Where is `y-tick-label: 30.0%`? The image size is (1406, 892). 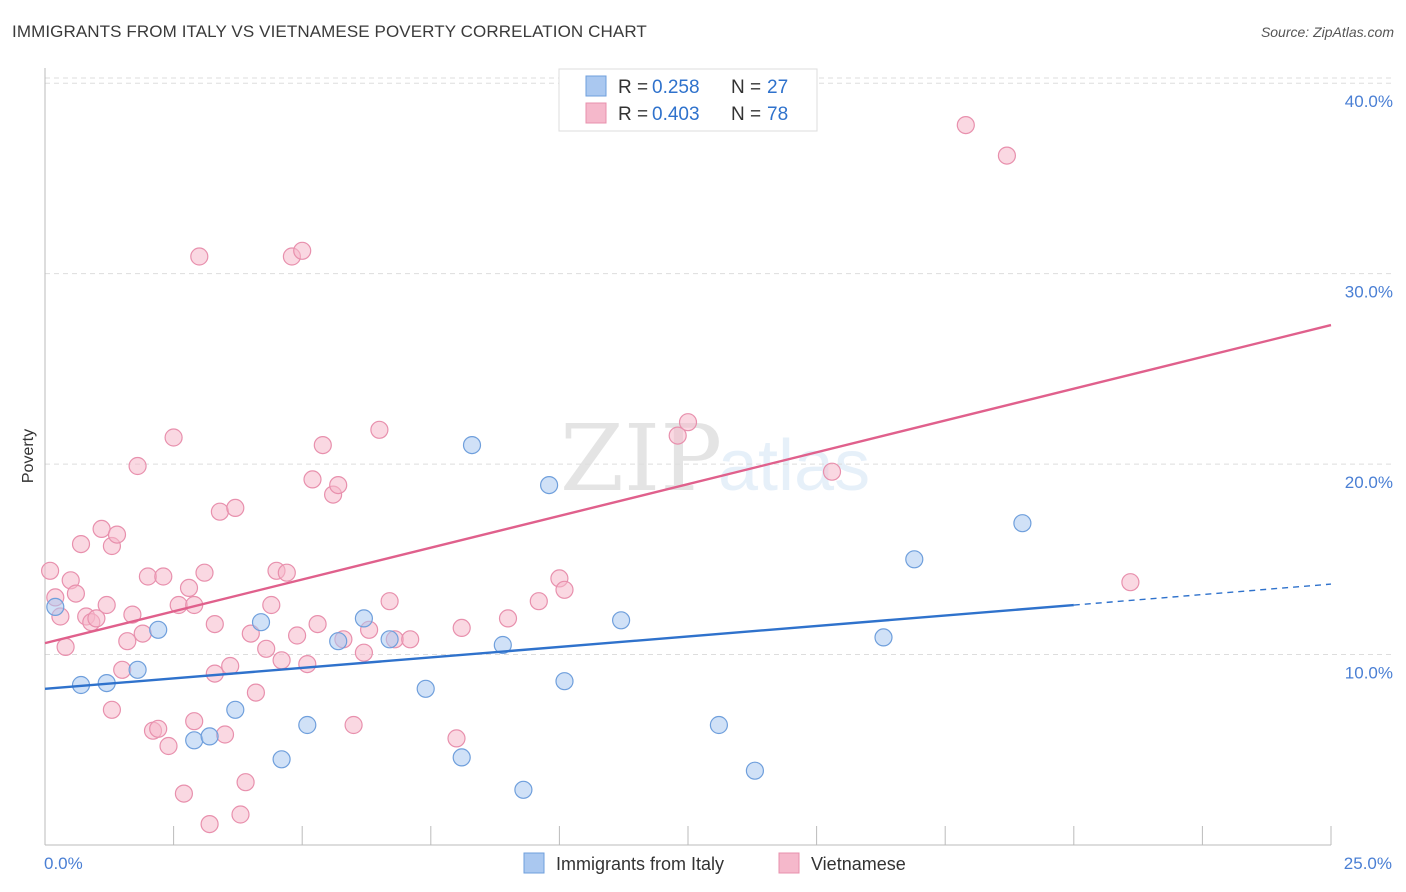 y-tick-label: 30.0% is located at coordinates (1369, 292).